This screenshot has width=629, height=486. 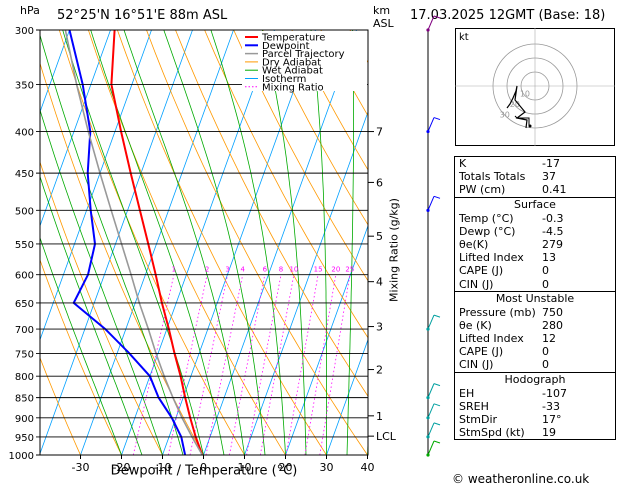 I want to click on temp-tick-label: 0, so click(x=203, y=467).